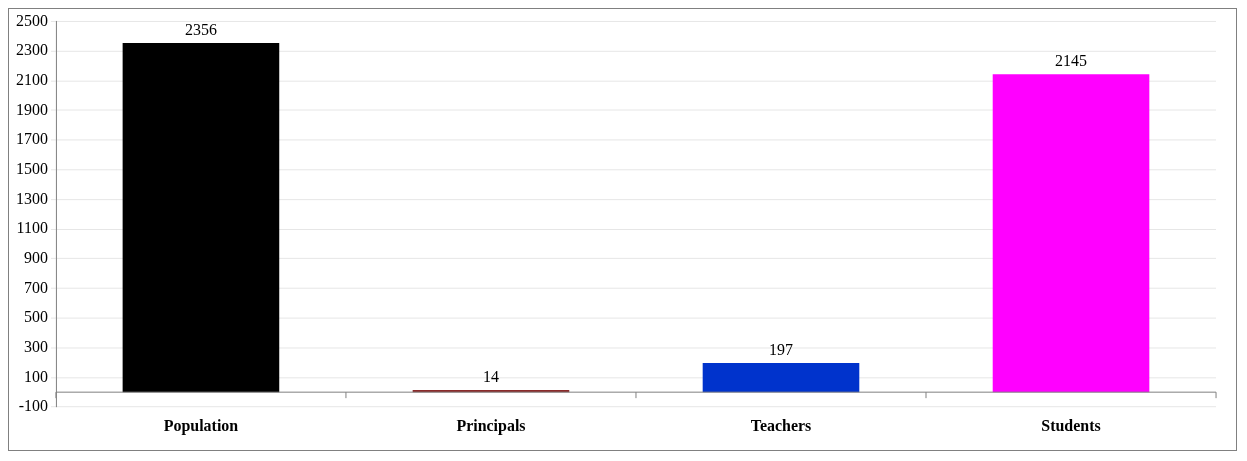  Describe the element at coordinates (490, 377) in the screenshot. I see `data-label: 14` at that location.